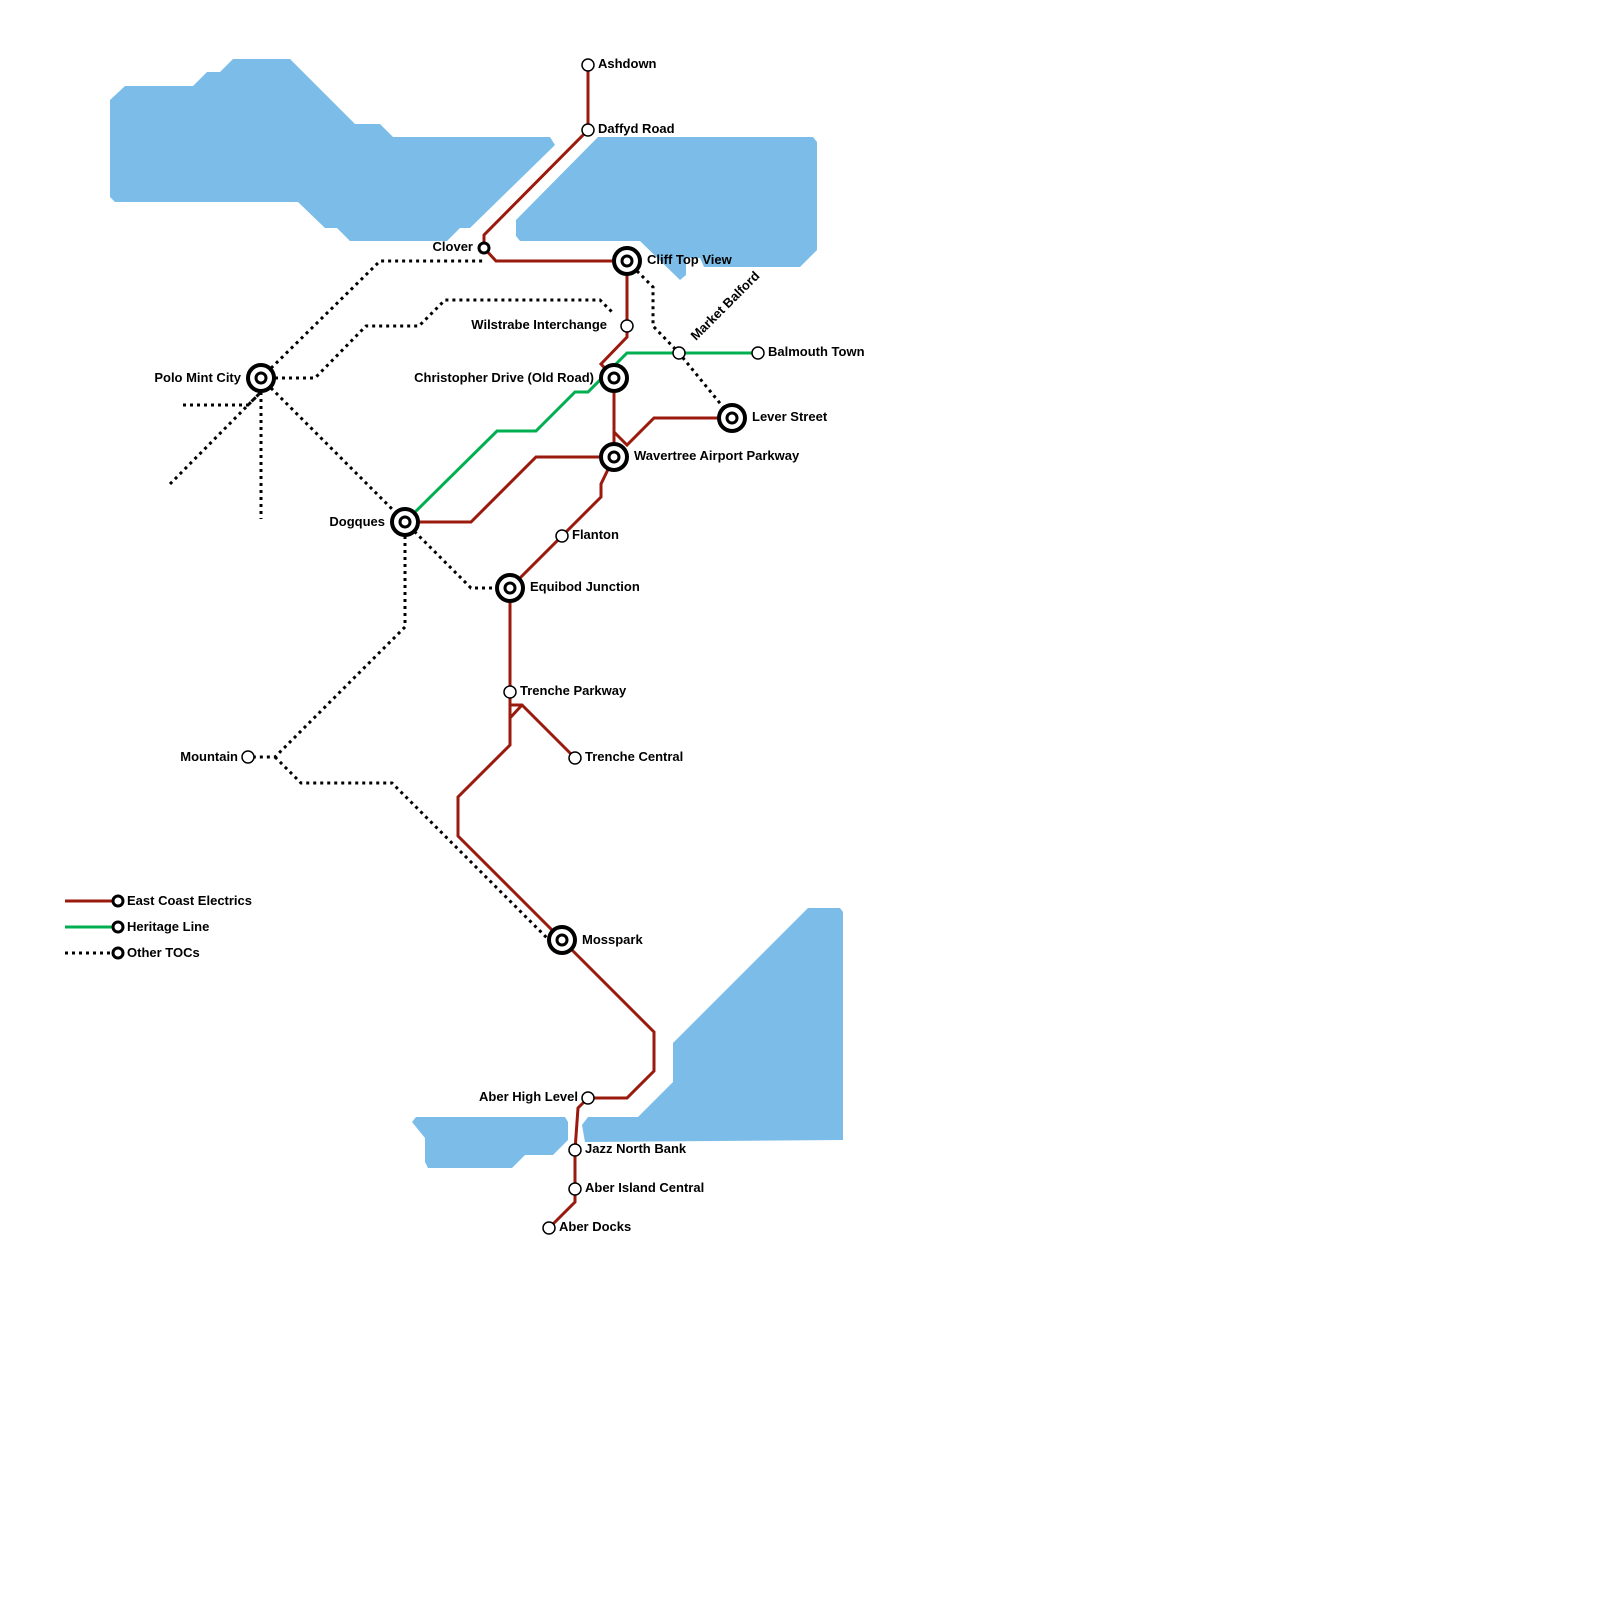 The height and width of the screenshot is (1600, 1600). I want to click on dotted-polo-stub-southwest, so click(215, 432).